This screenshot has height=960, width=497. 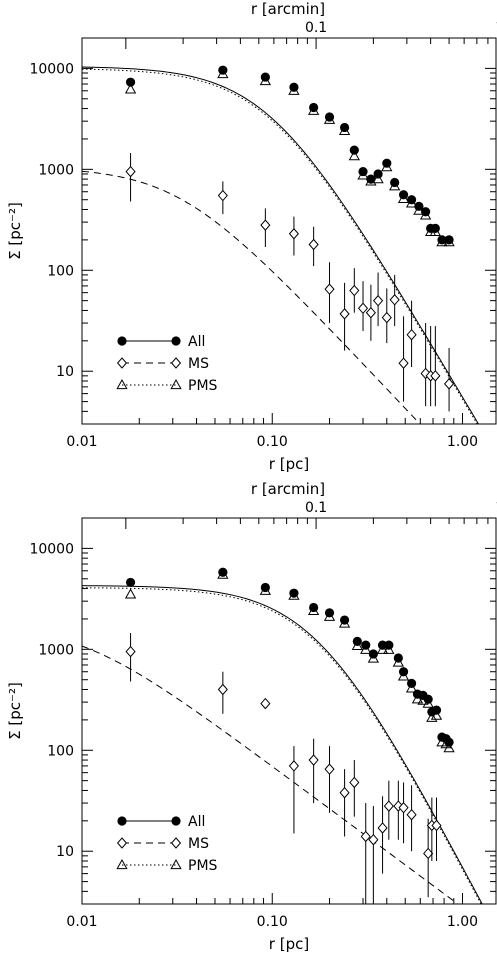 What do you see at coordinates (65, 852) in the screenshot?
I see `y-tick-label: 10` at bounding box center [65, 852].